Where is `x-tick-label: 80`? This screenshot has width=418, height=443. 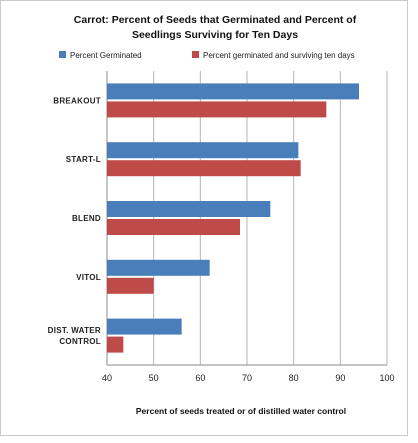
x-tick-label: 80 is located at coordinates (294, 378).